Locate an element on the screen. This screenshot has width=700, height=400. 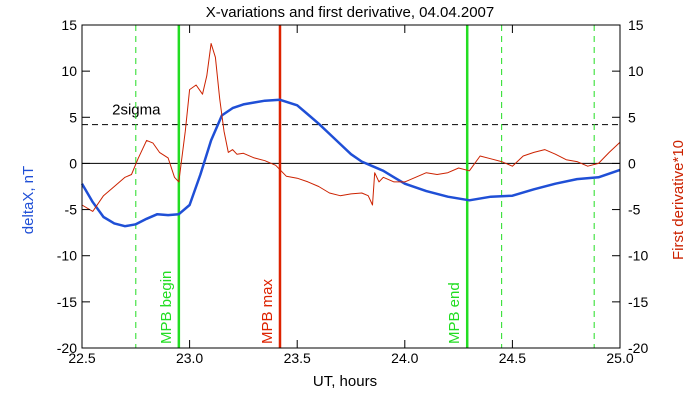
y-tick-label-left-6: -15 is located at coordinates (67, 302).